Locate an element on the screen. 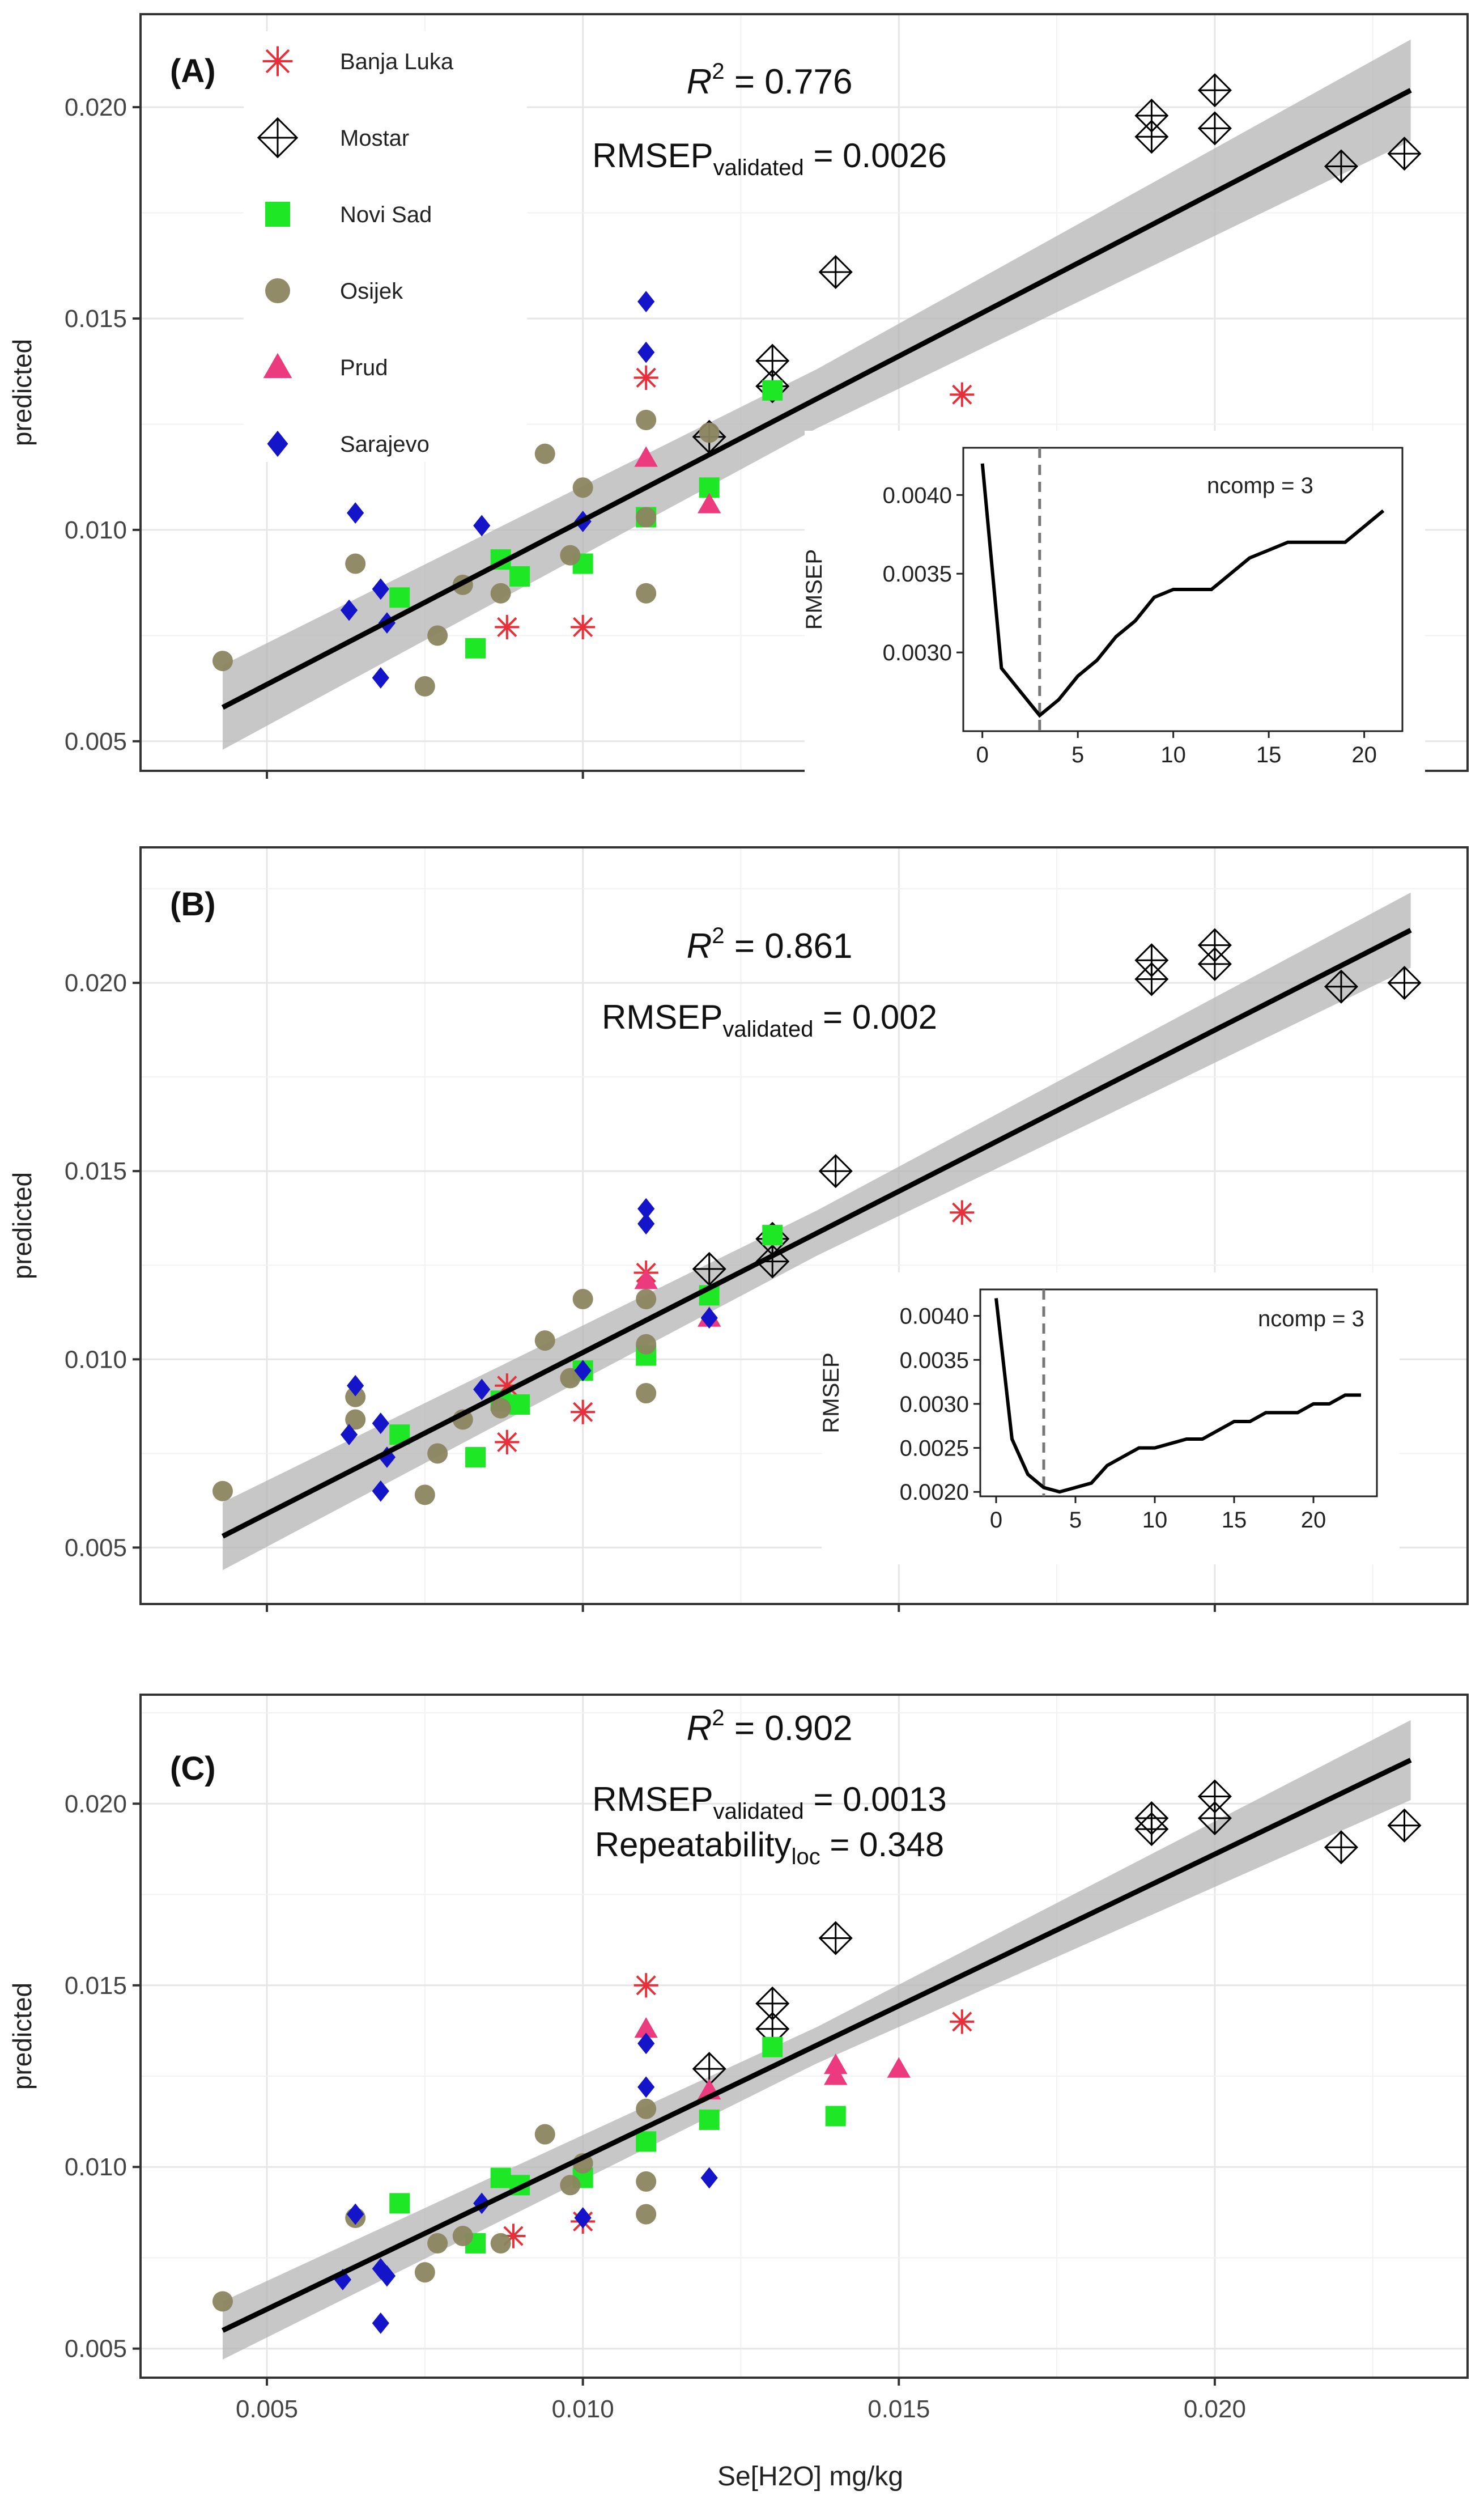  legend-item-prud: Prud is located at coordinates (325, 366).